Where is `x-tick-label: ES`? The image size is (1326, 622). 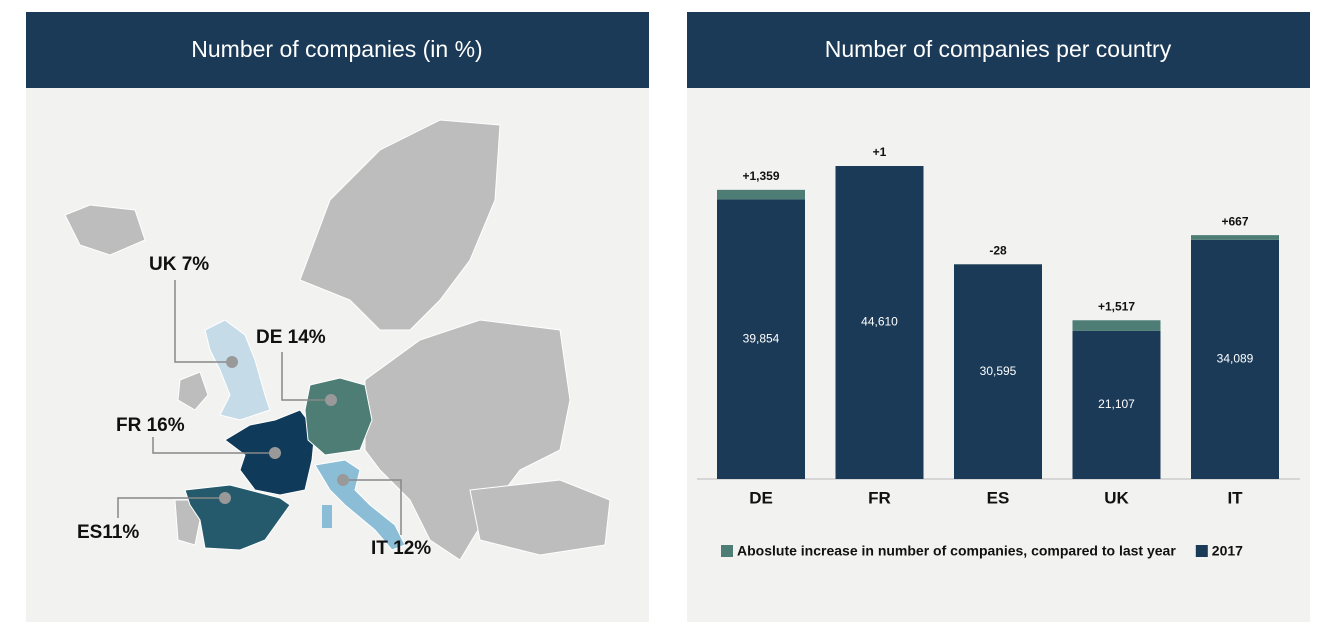 x-tick-label: ES is located at coordinates (998, 497).